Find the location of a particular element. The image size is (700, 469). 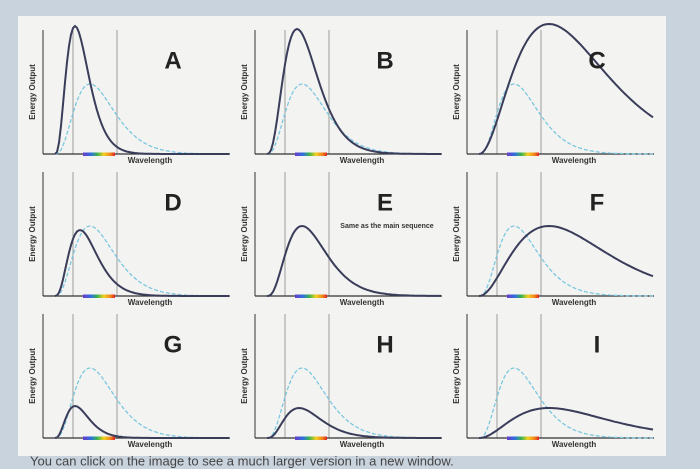

panel: Energy Output Wavelength A is located at coordinates (129, 94).